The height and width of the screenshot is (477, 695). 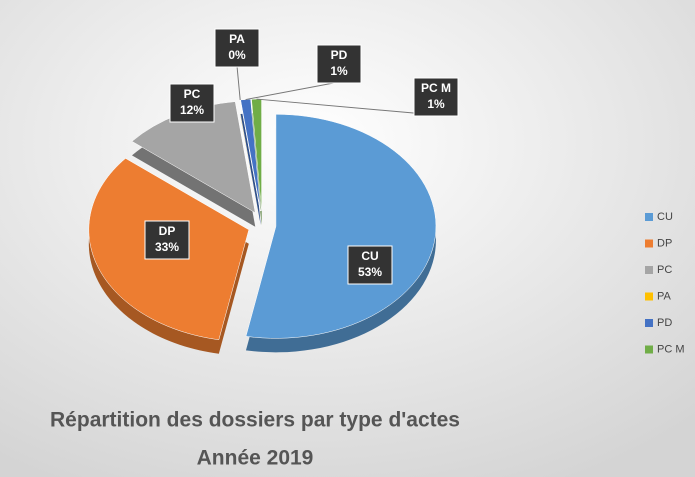 What do you see at coordinates (664, 243) in the screenshot?
I see `legend-label: DP` at bounding box center [664, 243].